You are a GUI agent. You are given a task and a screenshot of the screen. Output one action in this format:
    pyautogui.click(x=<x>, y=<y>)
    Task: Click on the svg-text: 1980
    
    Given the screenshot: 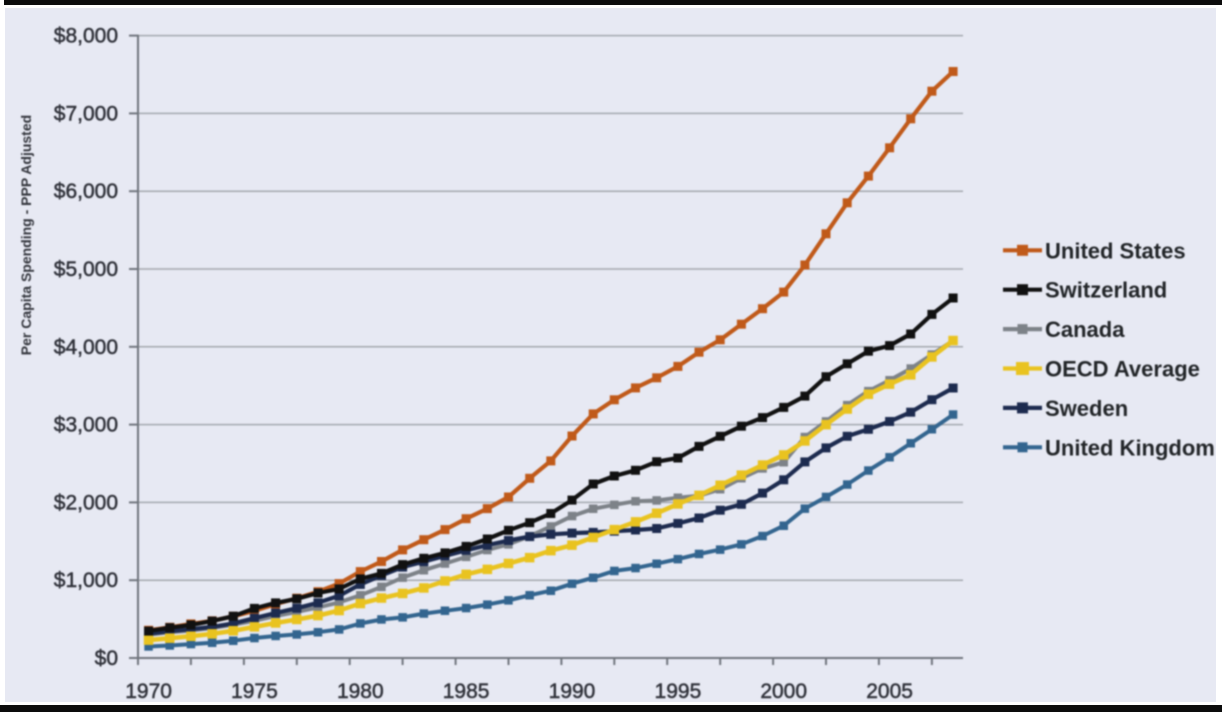 What is the action you would take?
    pyautogui.click(x=360, y=691)
    